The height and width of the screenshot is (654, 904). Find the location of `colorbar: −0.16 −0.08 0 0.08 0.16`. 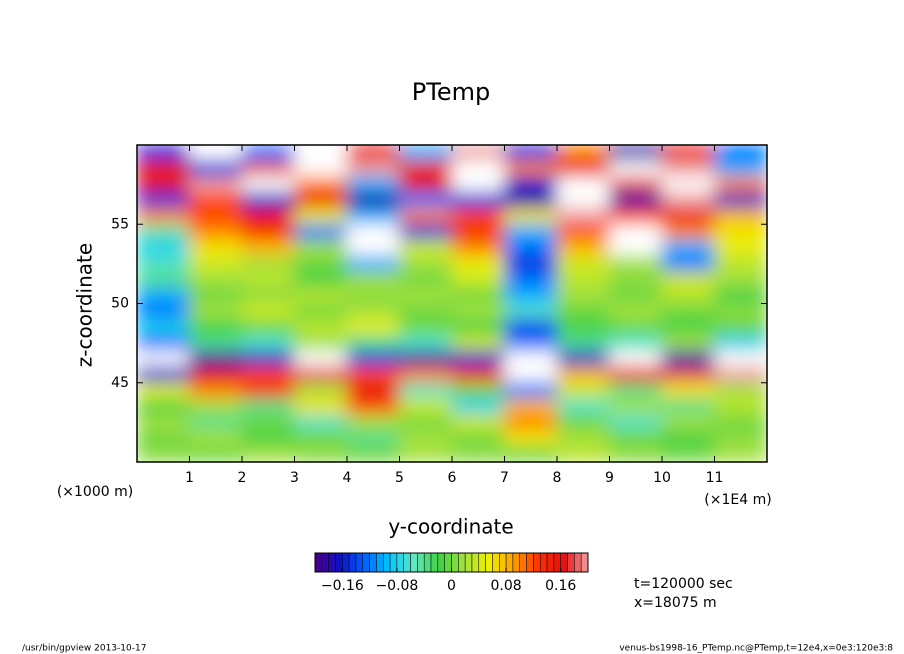

colorbar: −0.16 −0.08 0 0.08 0.16 is located at coordinates (451, 573).